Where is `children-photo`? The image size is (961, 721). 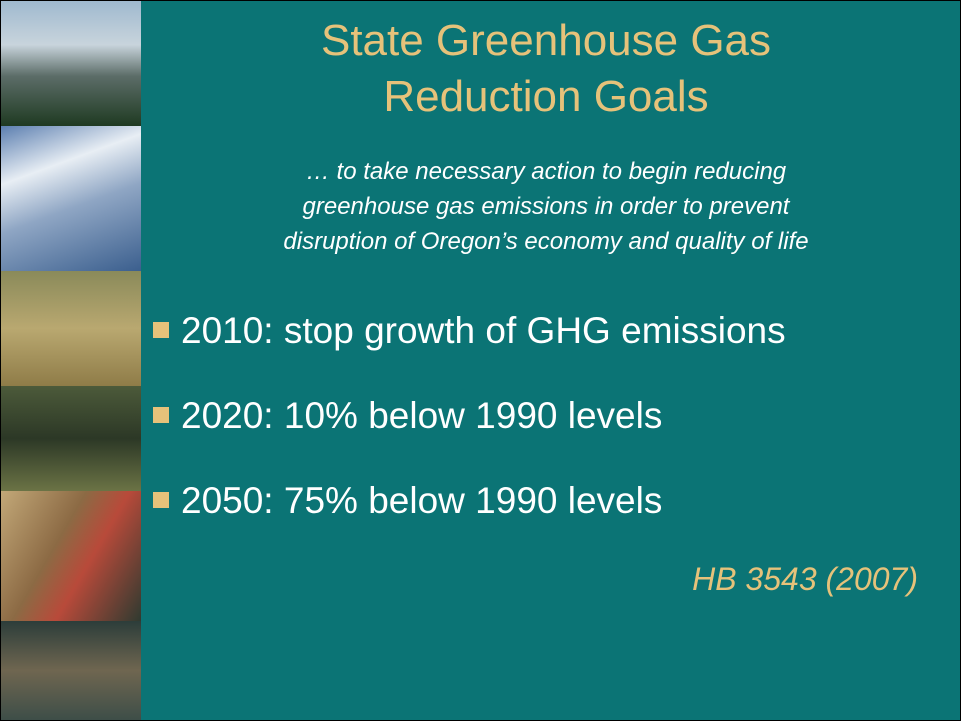 children-photo is located at coordinates (71, 556).